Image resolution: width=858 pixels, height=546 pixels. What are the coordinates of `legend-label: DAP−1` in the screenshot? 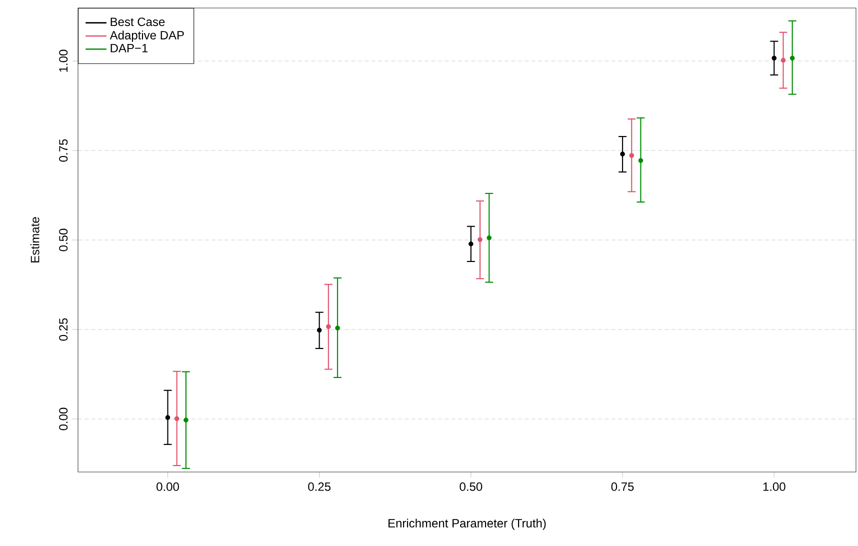 It's located at (129, 48).